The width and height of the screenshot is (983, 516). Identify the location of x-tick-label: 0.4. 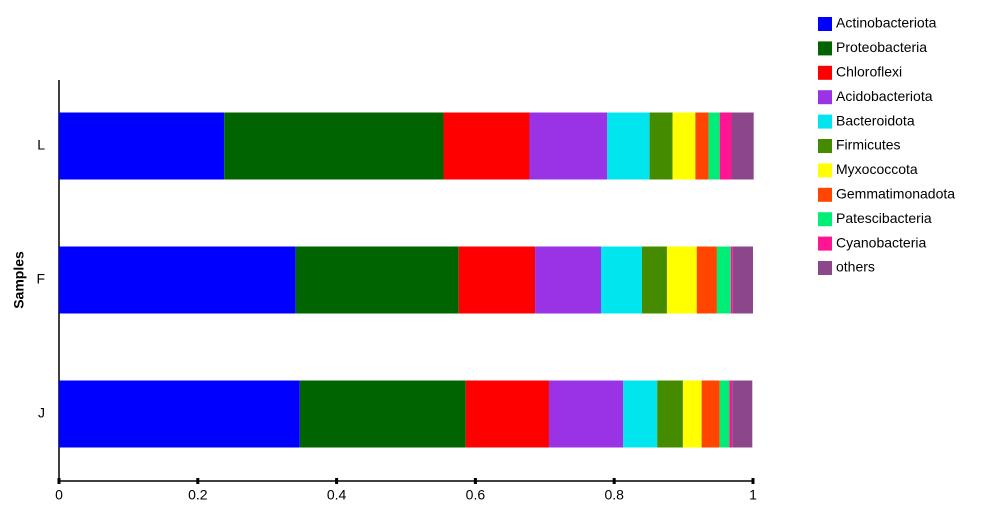
(337, 495).